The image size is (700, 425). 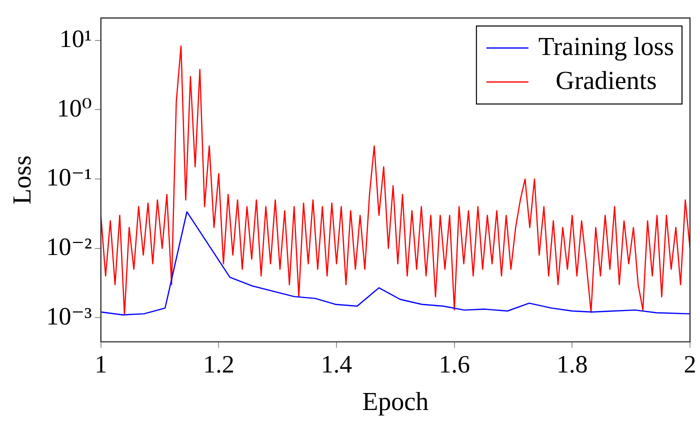 I want to click on y-tick-label: 10⁻¹, so click(x=69, y=178).